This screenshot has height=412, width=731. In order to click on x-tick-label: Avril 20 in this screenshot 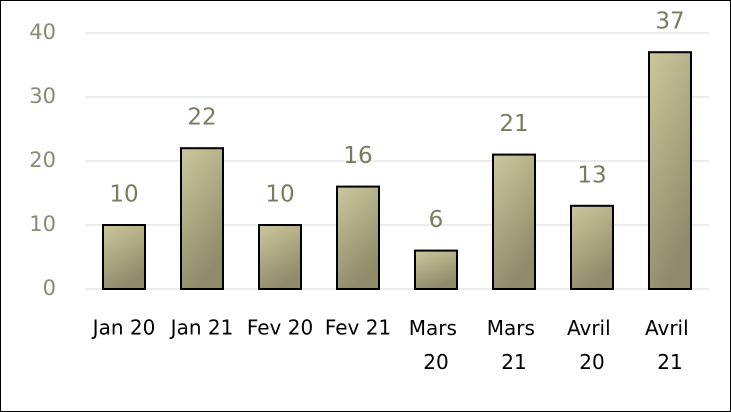, I will do `click(592, 345)`.